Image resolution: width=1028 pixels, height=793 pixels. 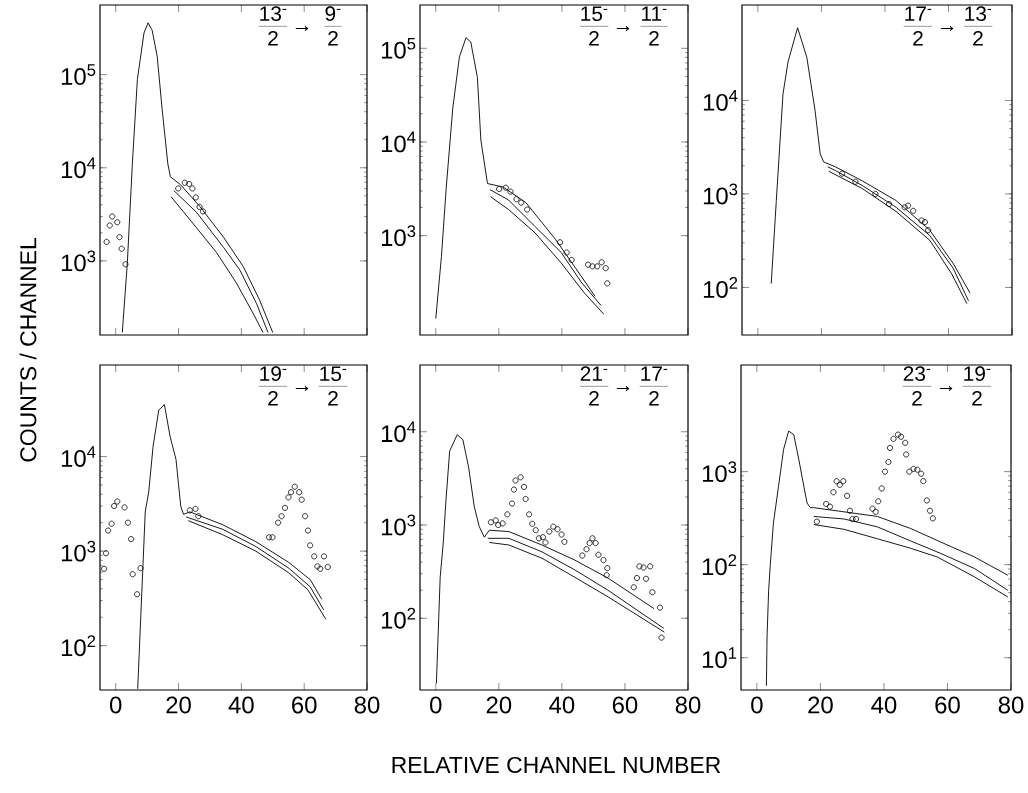 I want to click on y-axis-title: COUNTS / CHANNEL, so click(x=28, y=350).